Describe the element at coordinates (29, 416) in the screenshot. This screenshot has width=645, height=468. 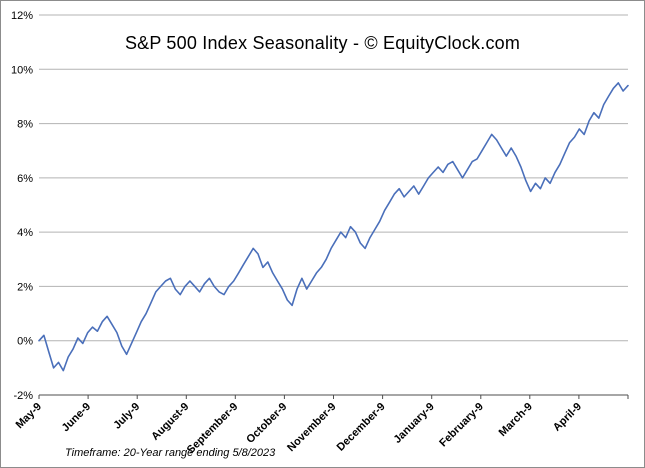
I see `x-axis-label: May-9` at that location.